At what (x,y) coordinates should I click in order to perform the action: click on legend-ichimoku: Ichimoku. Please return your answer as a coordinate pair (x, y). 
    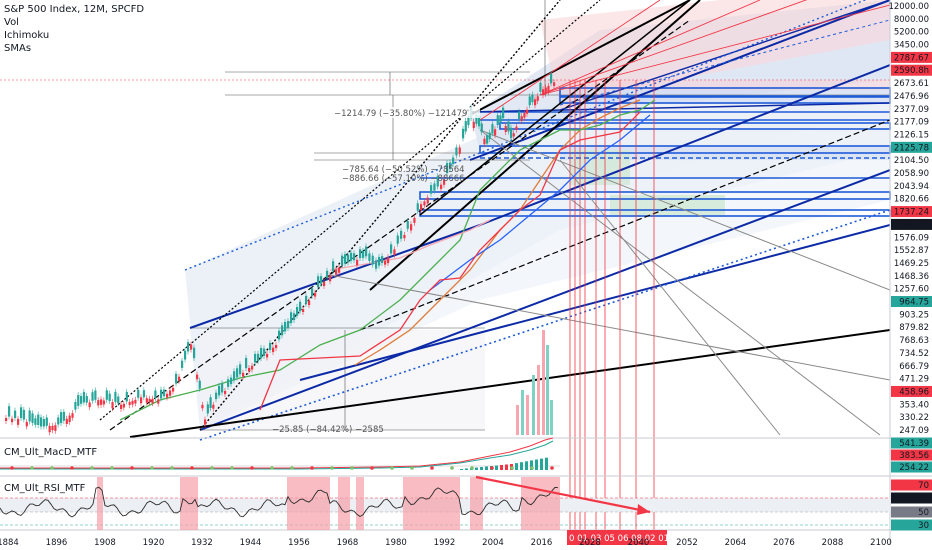
    Looking at the image, I should click on (27, 35).